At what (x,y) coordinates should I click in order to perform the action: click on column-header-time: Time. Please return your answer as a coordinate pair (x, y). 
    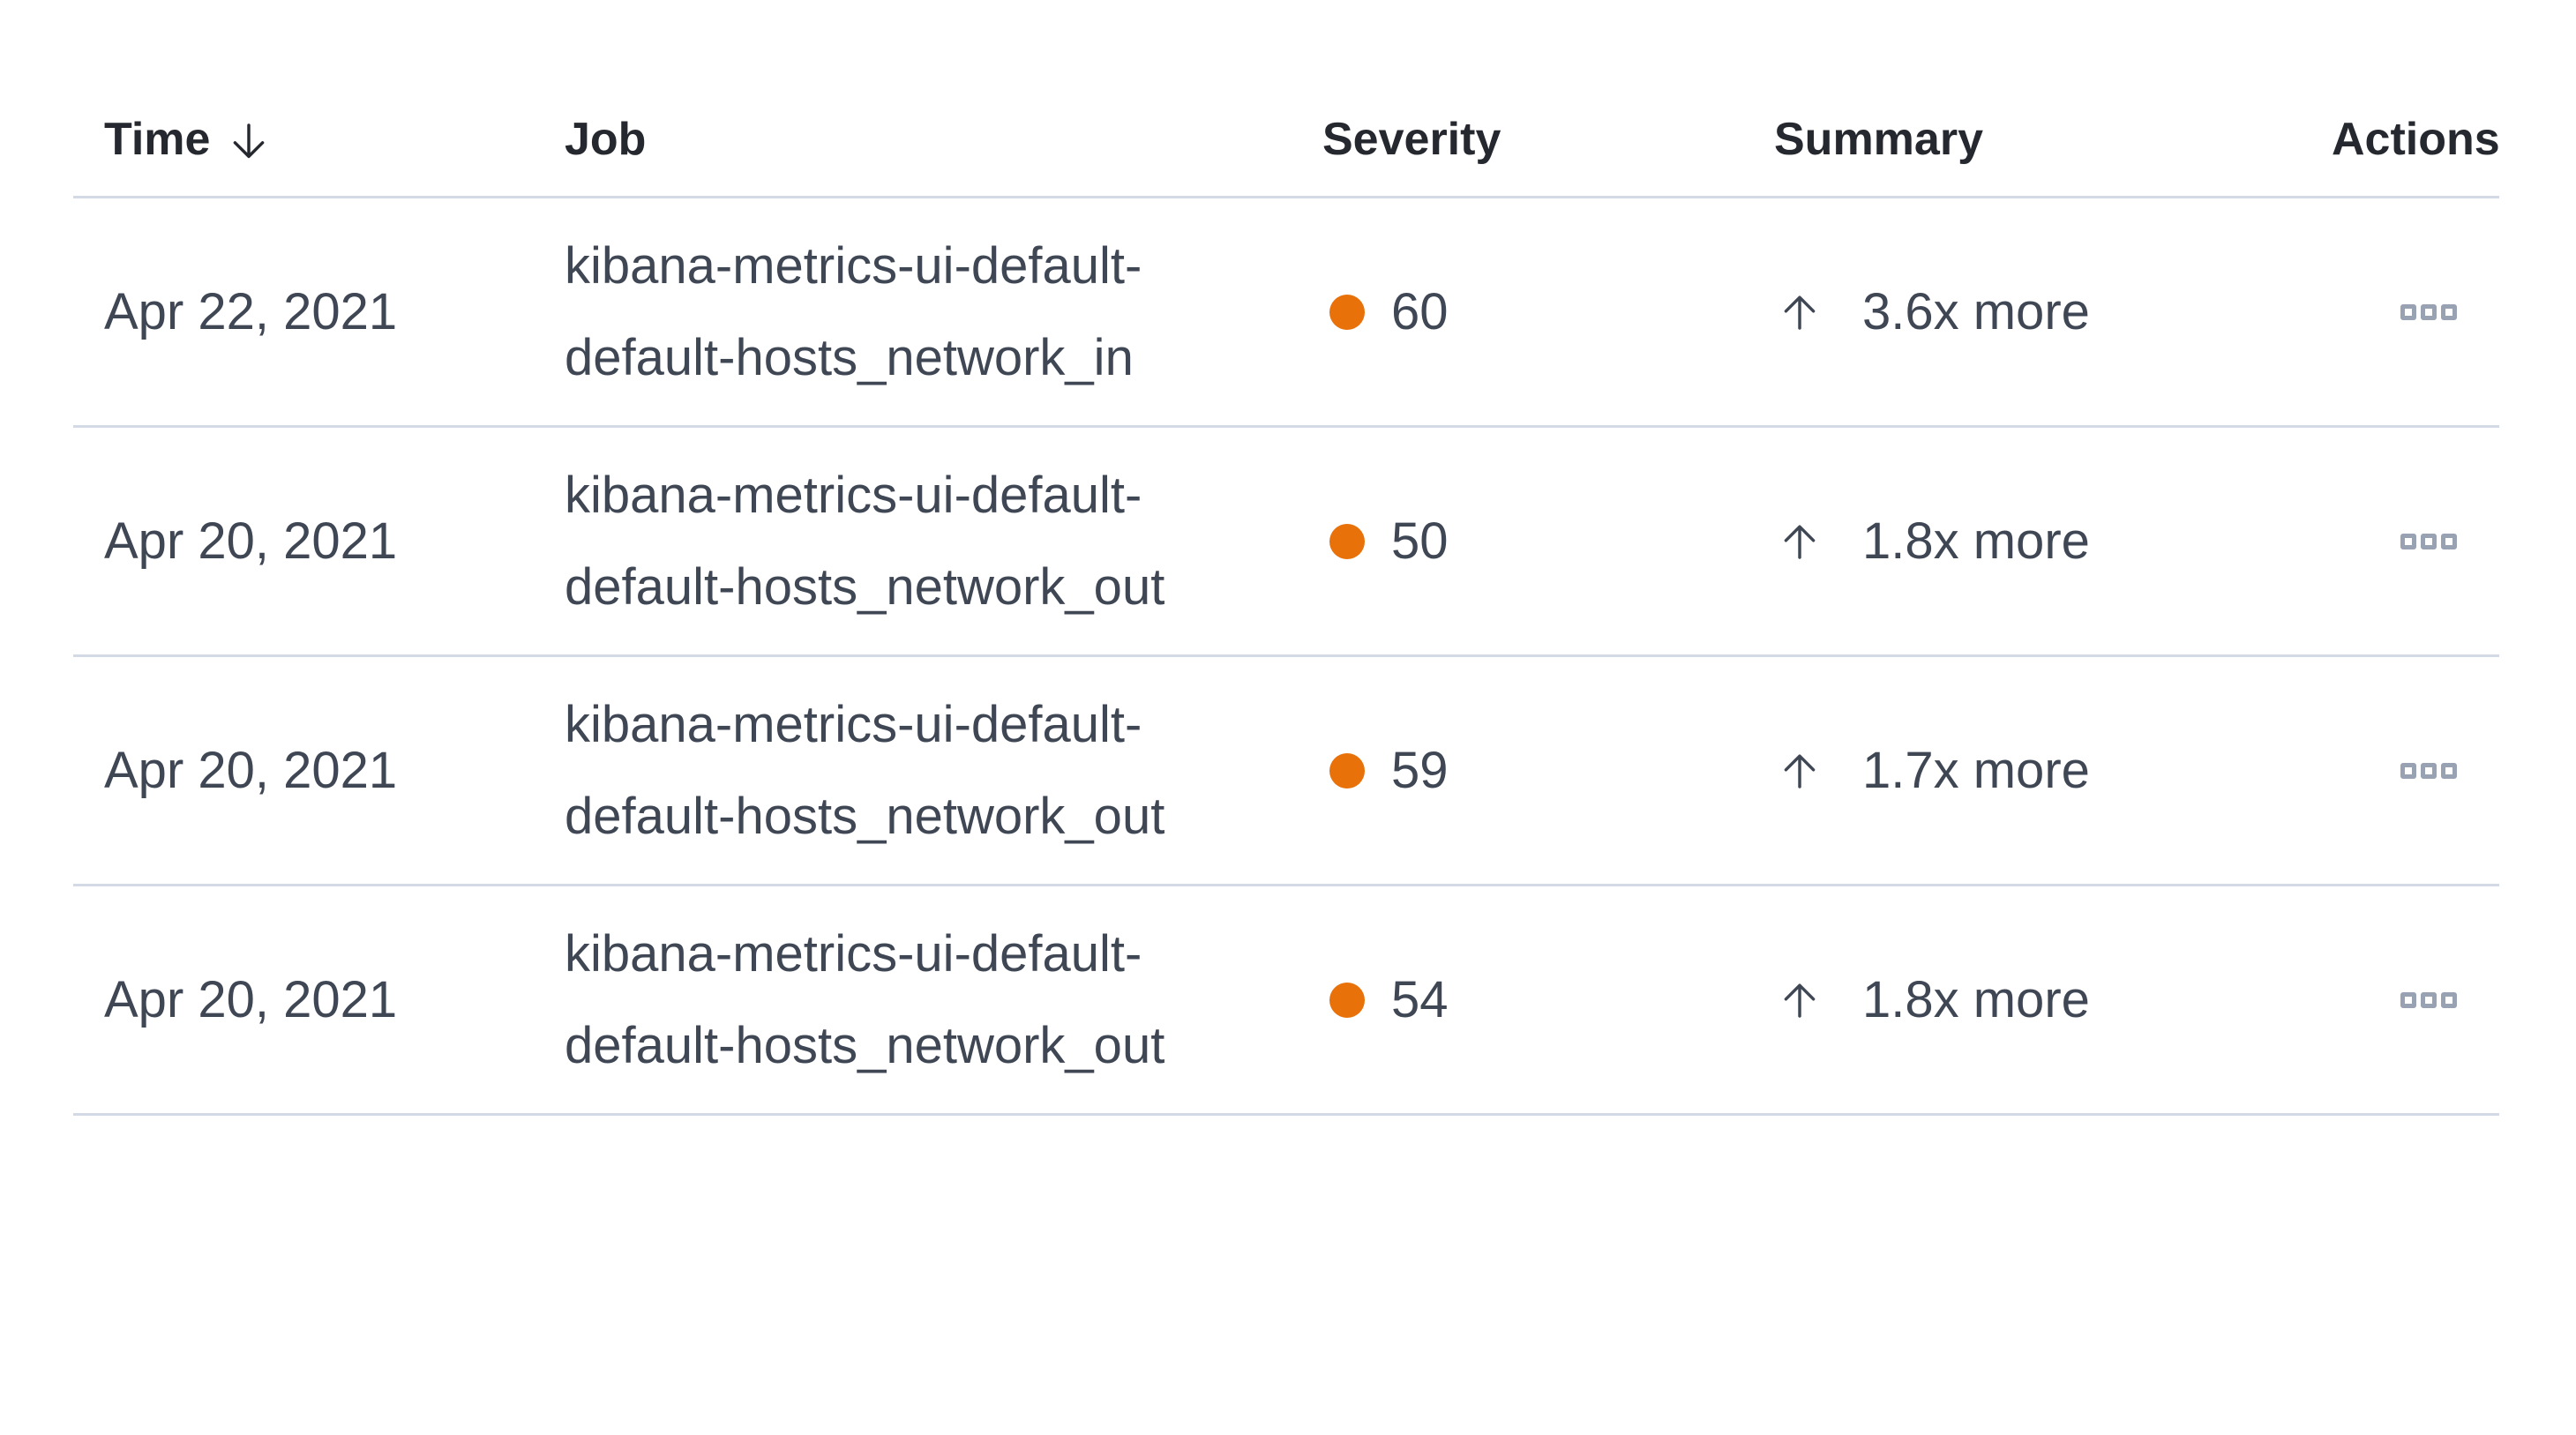
    Looking at the image, I should click on (319, 98).